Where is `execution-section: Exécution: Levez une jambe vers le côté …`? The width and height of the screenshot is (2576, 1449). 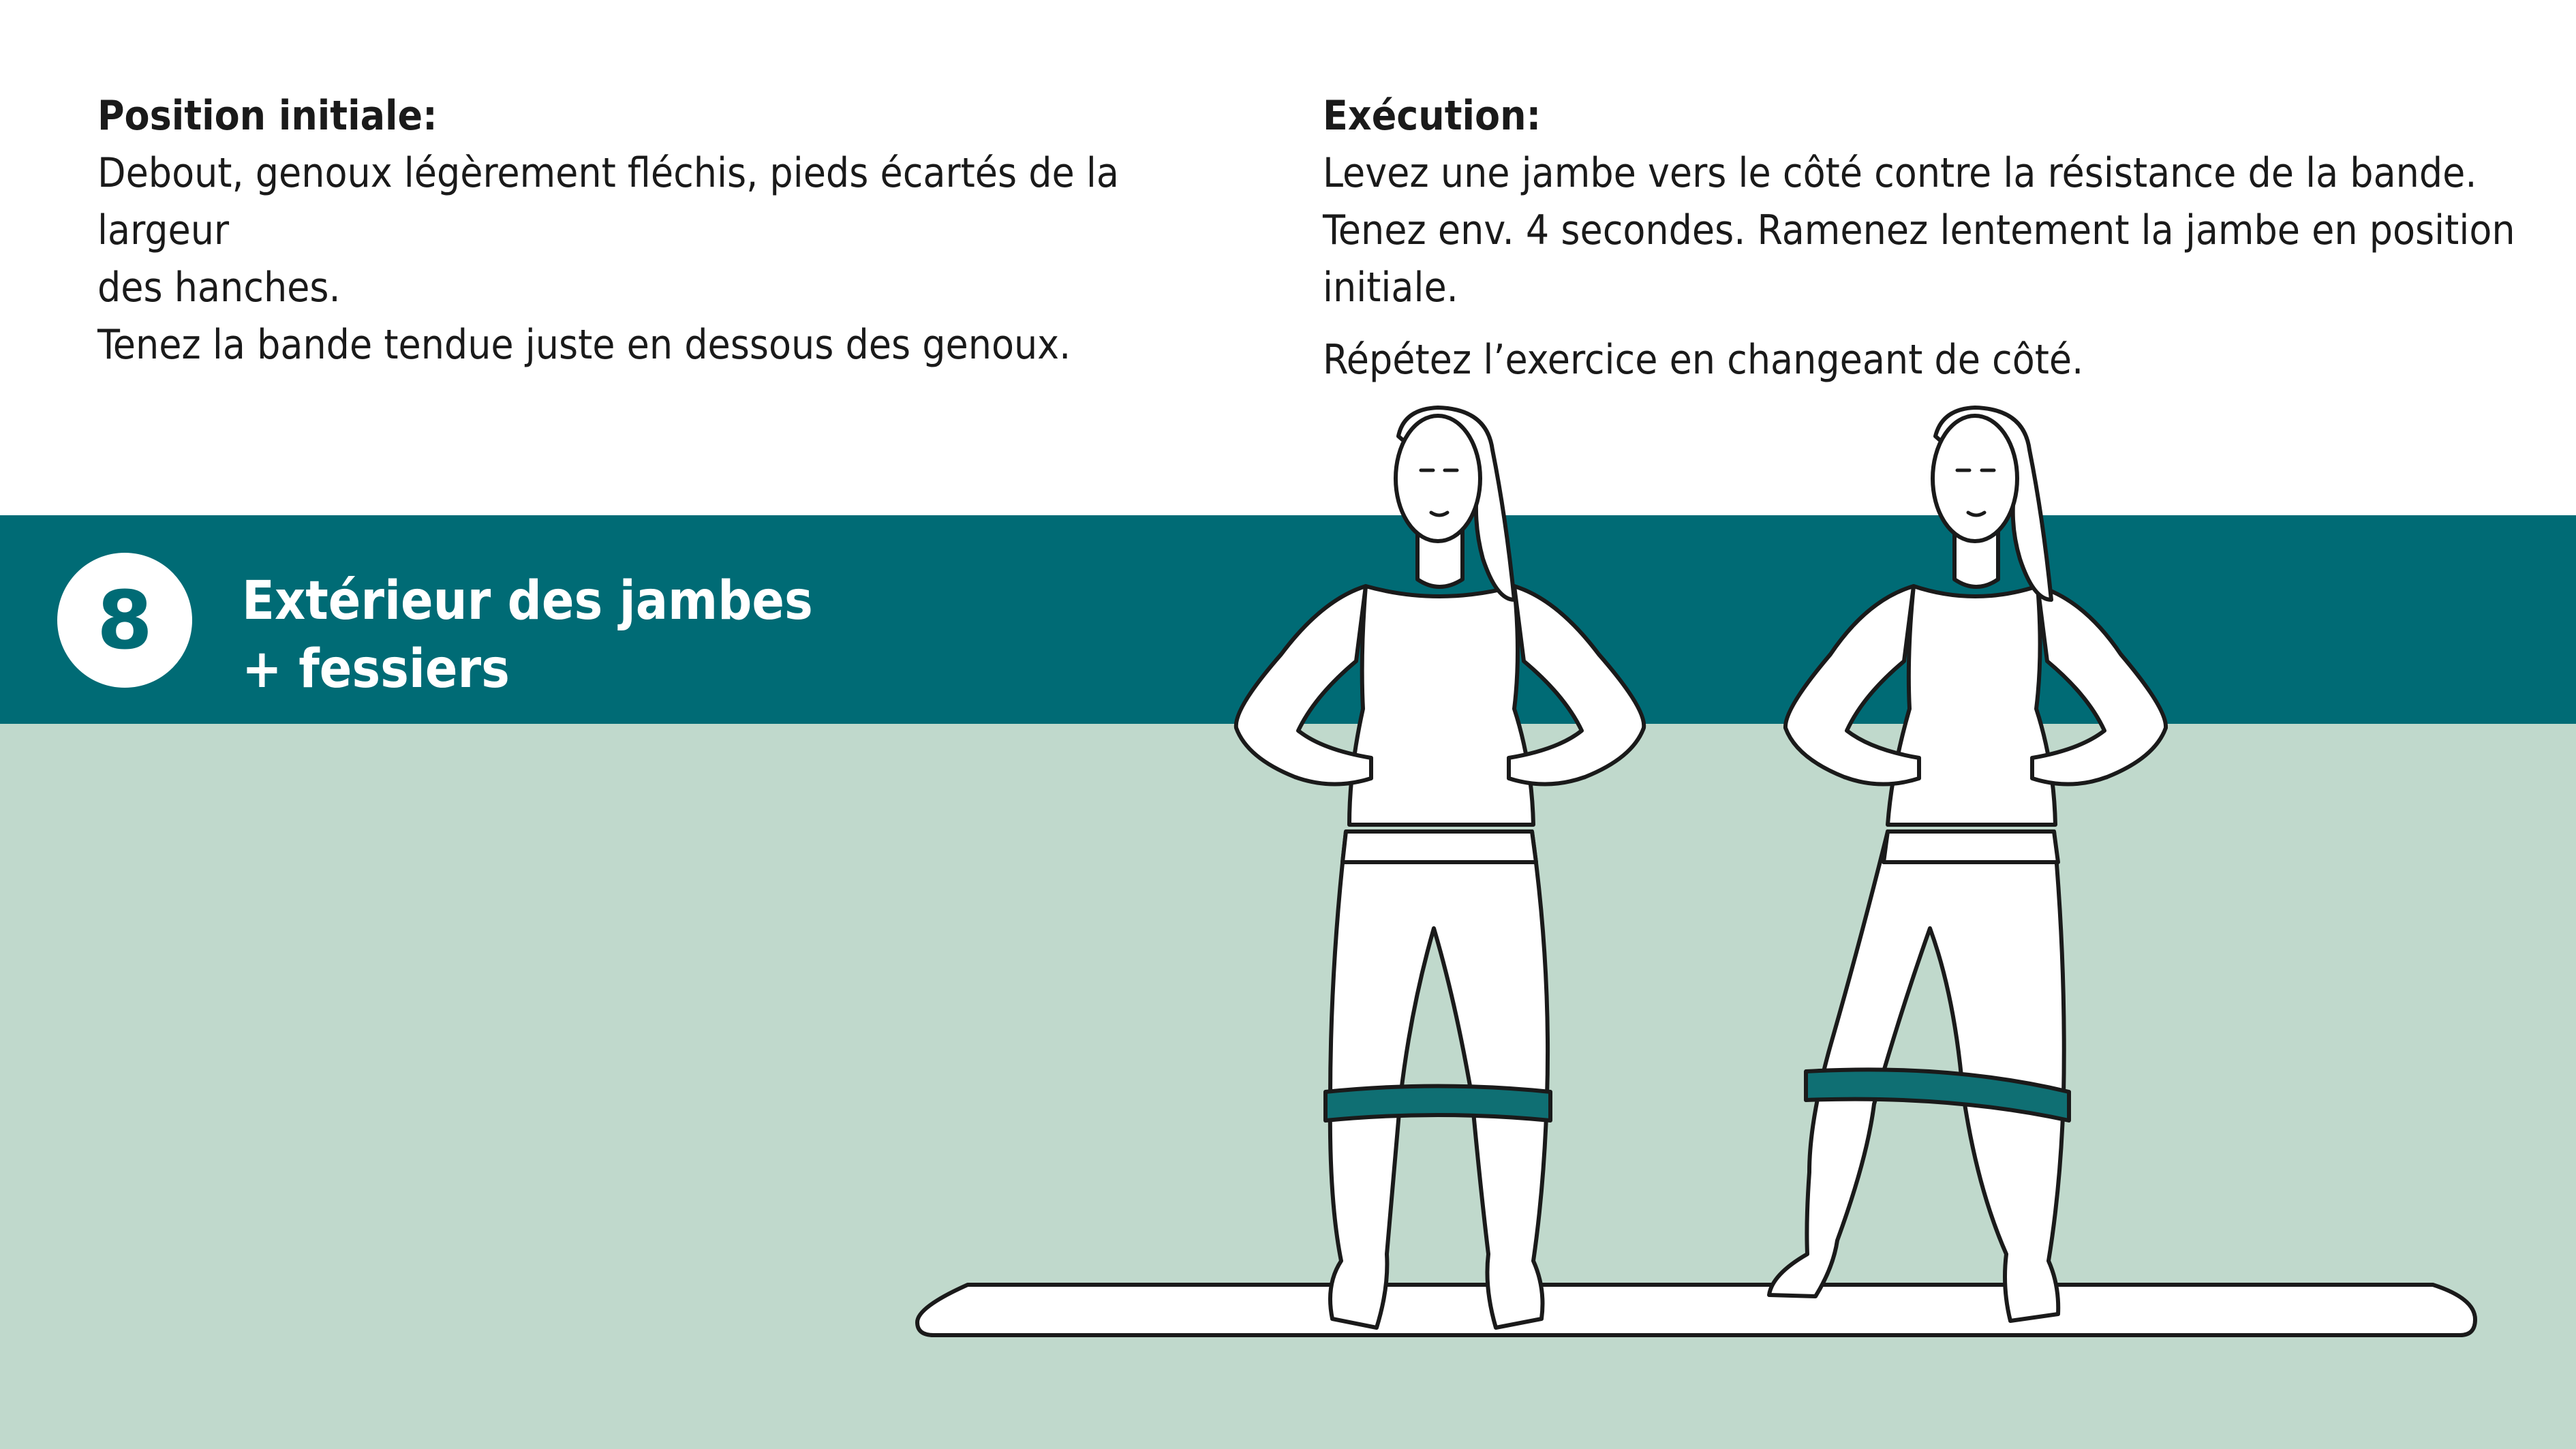 execution-section: Exécution: Levez une jambe vers le côté … is located at coordinates (1929, 238).